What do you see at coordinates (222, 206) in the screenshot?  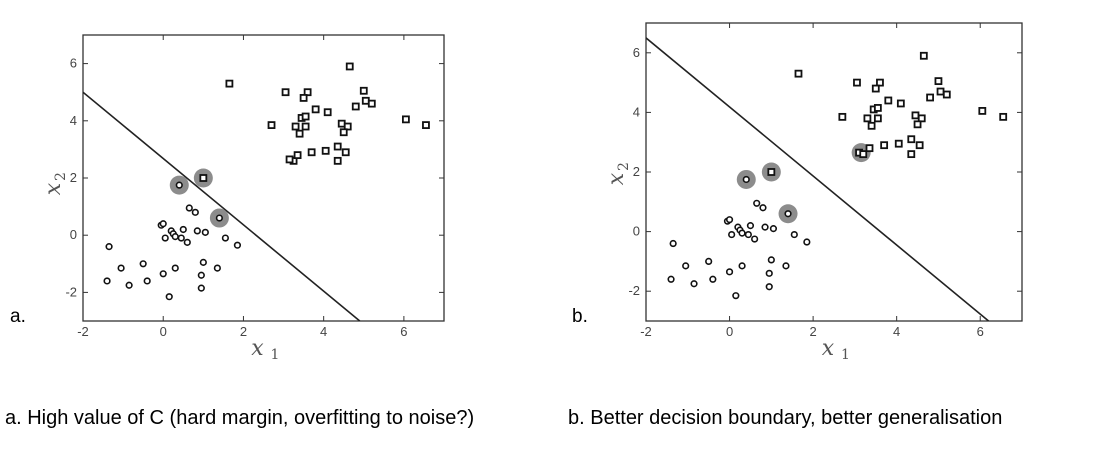 I see `panel-a-decision-boundary` at bounding box center [222, 206].